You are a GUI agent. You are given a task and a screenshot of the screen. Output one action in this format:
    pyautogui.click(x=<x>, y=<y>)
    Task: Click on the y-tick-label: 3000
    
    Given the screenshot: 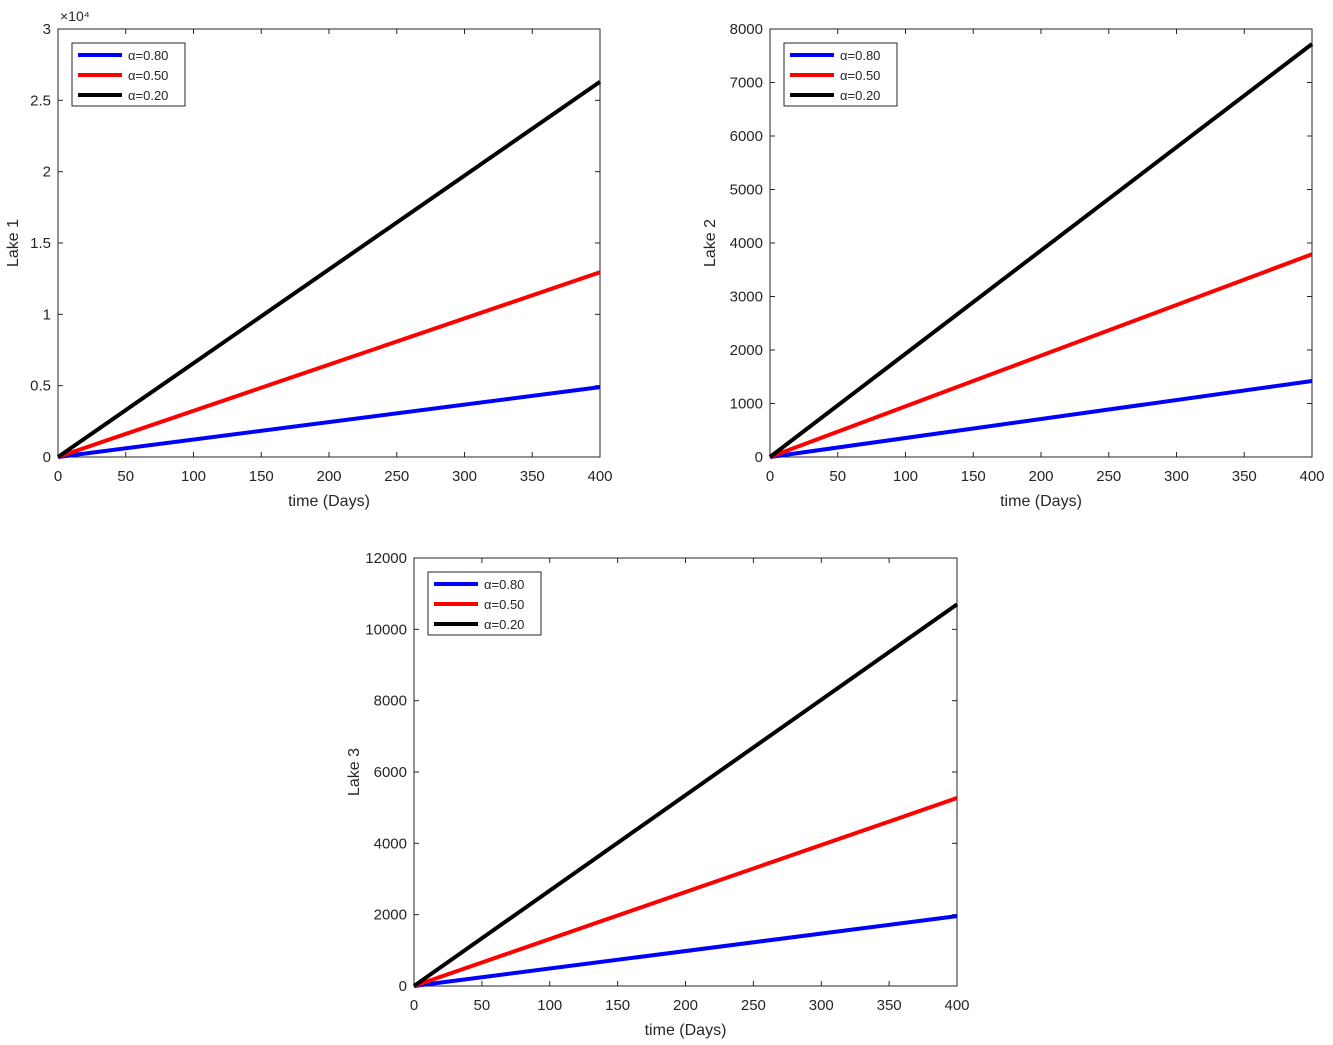 What is the action you would take?
    pyautogui.click(x=746, y=297)
    